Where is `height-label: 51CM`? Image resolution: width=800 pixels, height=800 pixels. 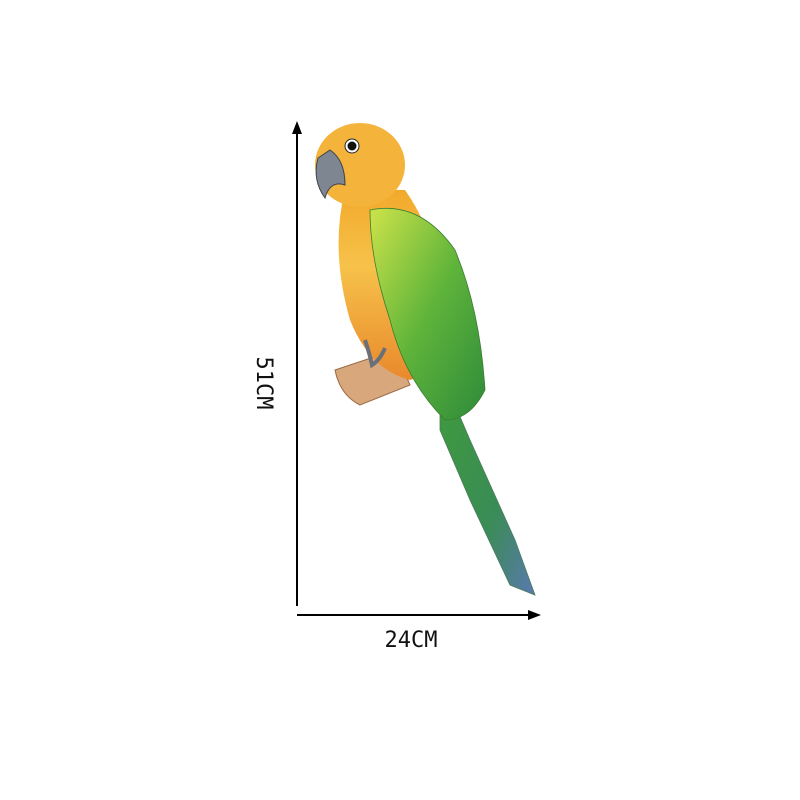
height-label: 51CM is located at coordinates (263, 383).